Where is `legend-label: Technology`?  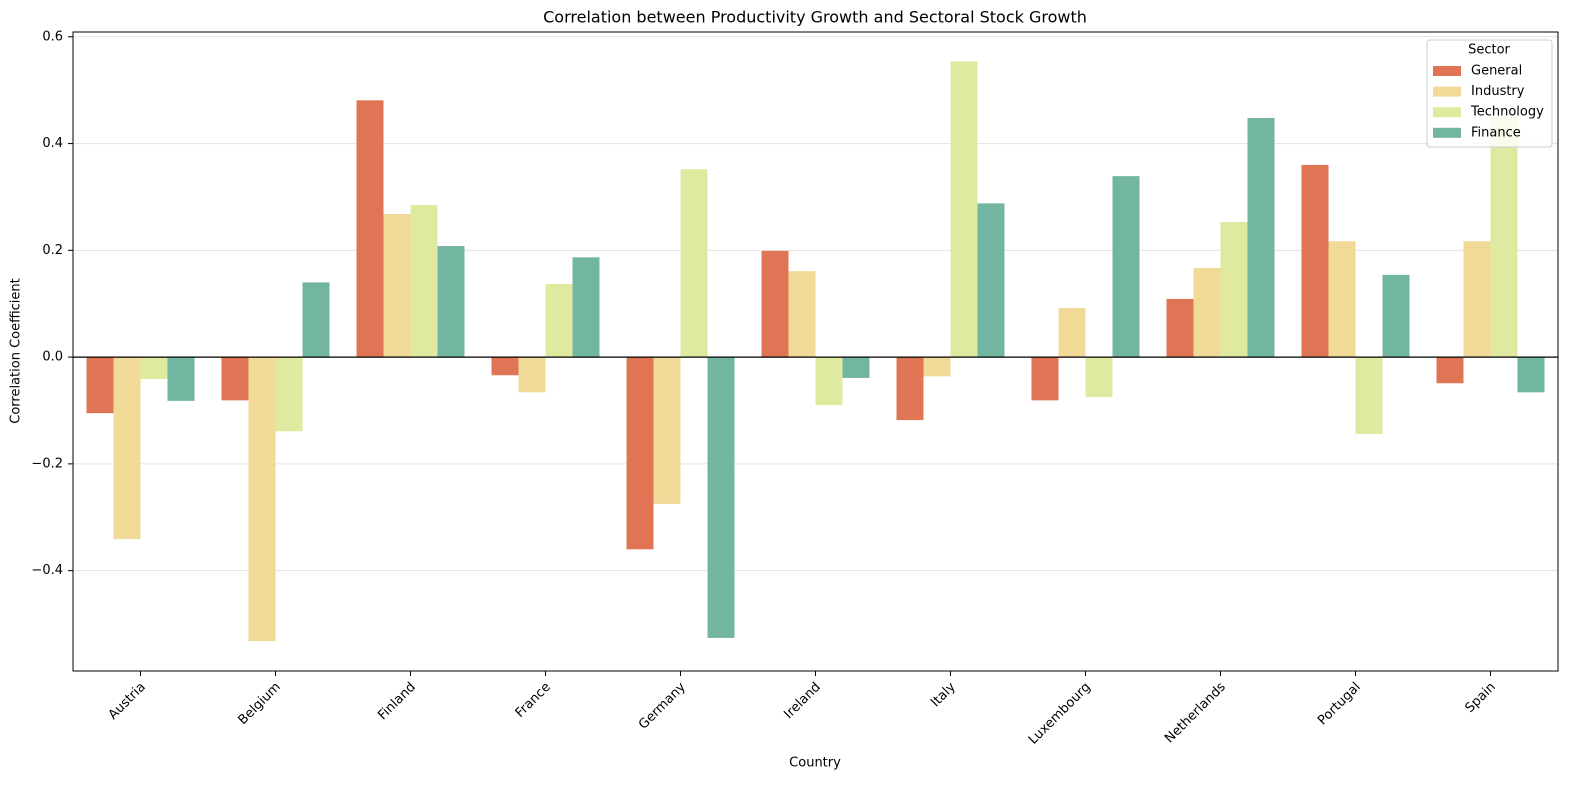 legend-label: Technology is located at coordinates (1507, 112).